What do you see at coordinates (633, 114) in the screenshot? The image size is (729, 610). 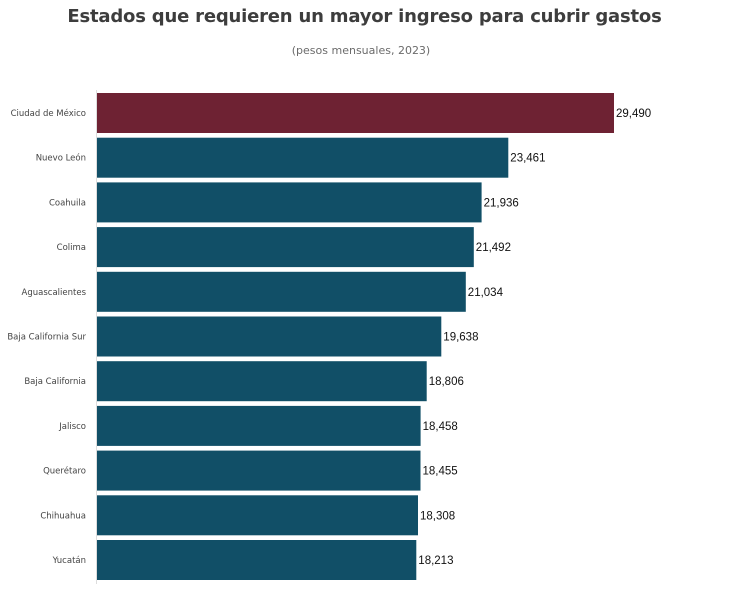 I see `value-label-0: 29,490` at bounding box center [633, 114].